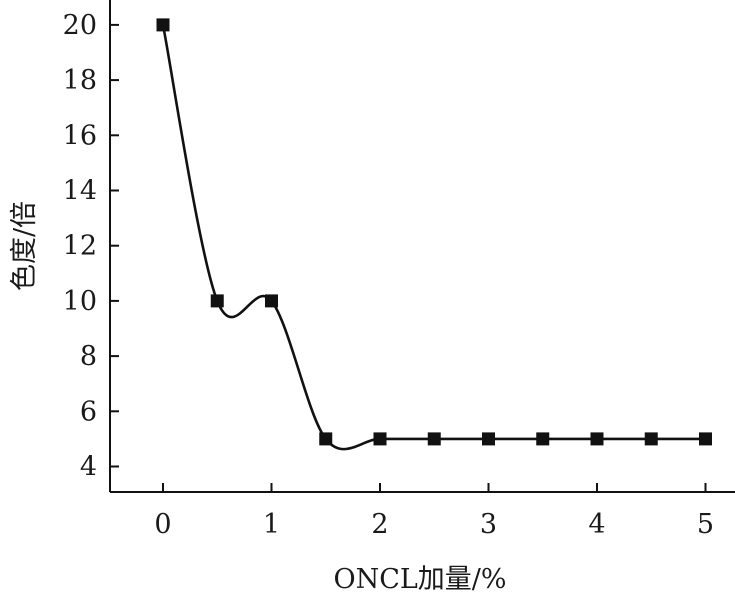 Image resolution: width=735 pixels, height=598 pixels. What do you see at coordinates (596, 524) in the screenshot?
I see `x-tick-label: 4` at bounding box center [596, 524].